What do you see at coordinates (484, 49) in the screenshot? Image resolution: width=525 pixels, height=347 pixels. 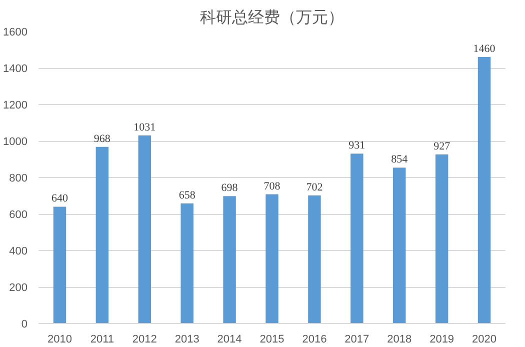 I see `data-label: 1460` at bounding box center [484, 49].